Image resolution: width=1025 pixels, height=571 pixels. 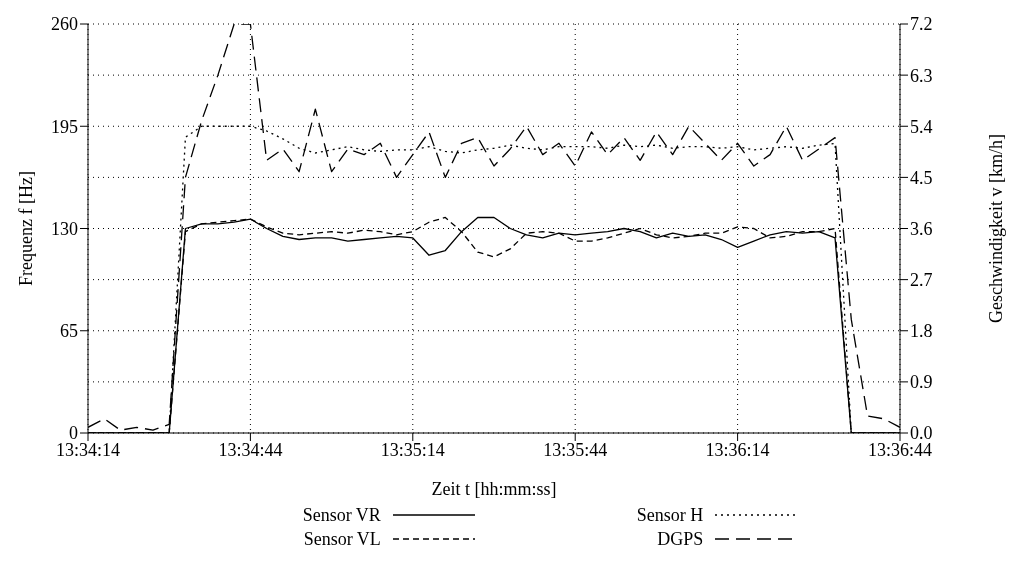 What do you see at coordinates (737, 449) in the screenshot?
I see `x-tick-label: 13:36:14` at bounding box center [737, 449].